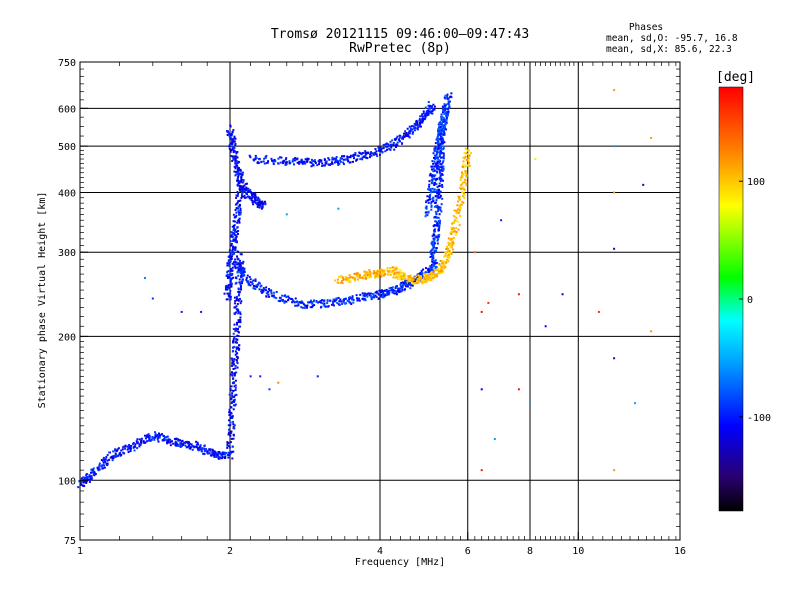 This screenshot has width=800, height=600. Describe the element at coordinates (380, 551) in the screenshot. I see `x-tick-label: 4` at that location.